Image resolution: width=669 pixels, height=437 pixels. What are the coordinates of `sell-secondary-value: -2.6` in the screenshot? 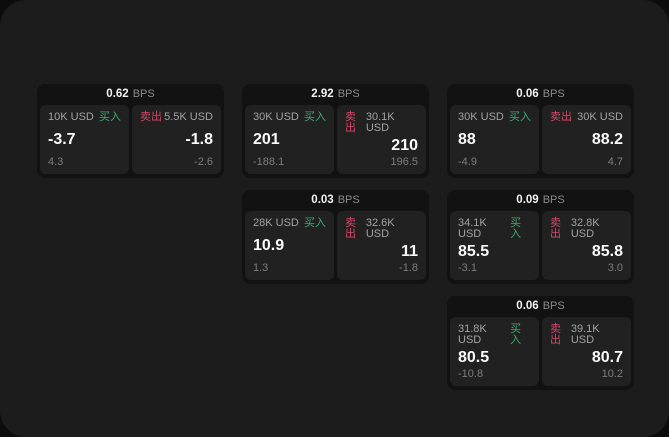 It's located at (203, 162).